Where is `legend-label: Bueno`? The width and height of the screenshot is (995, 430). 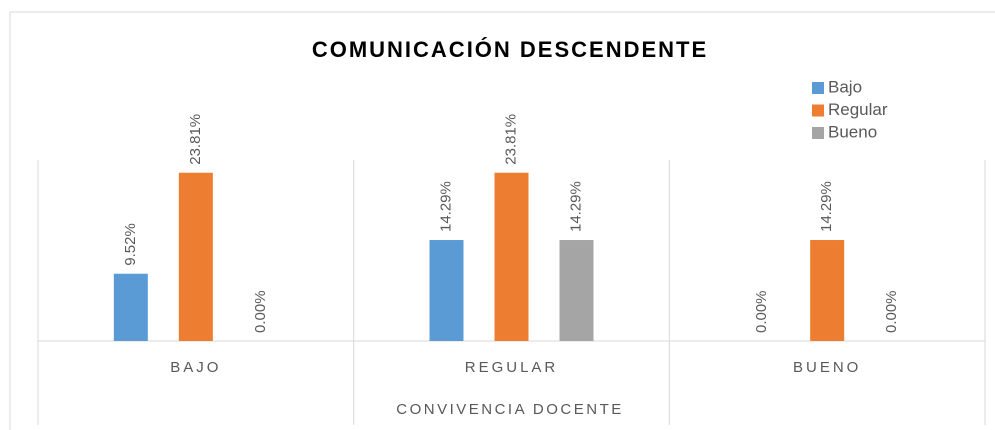
legend-label: Bueno is located at coordinates (852, 131).